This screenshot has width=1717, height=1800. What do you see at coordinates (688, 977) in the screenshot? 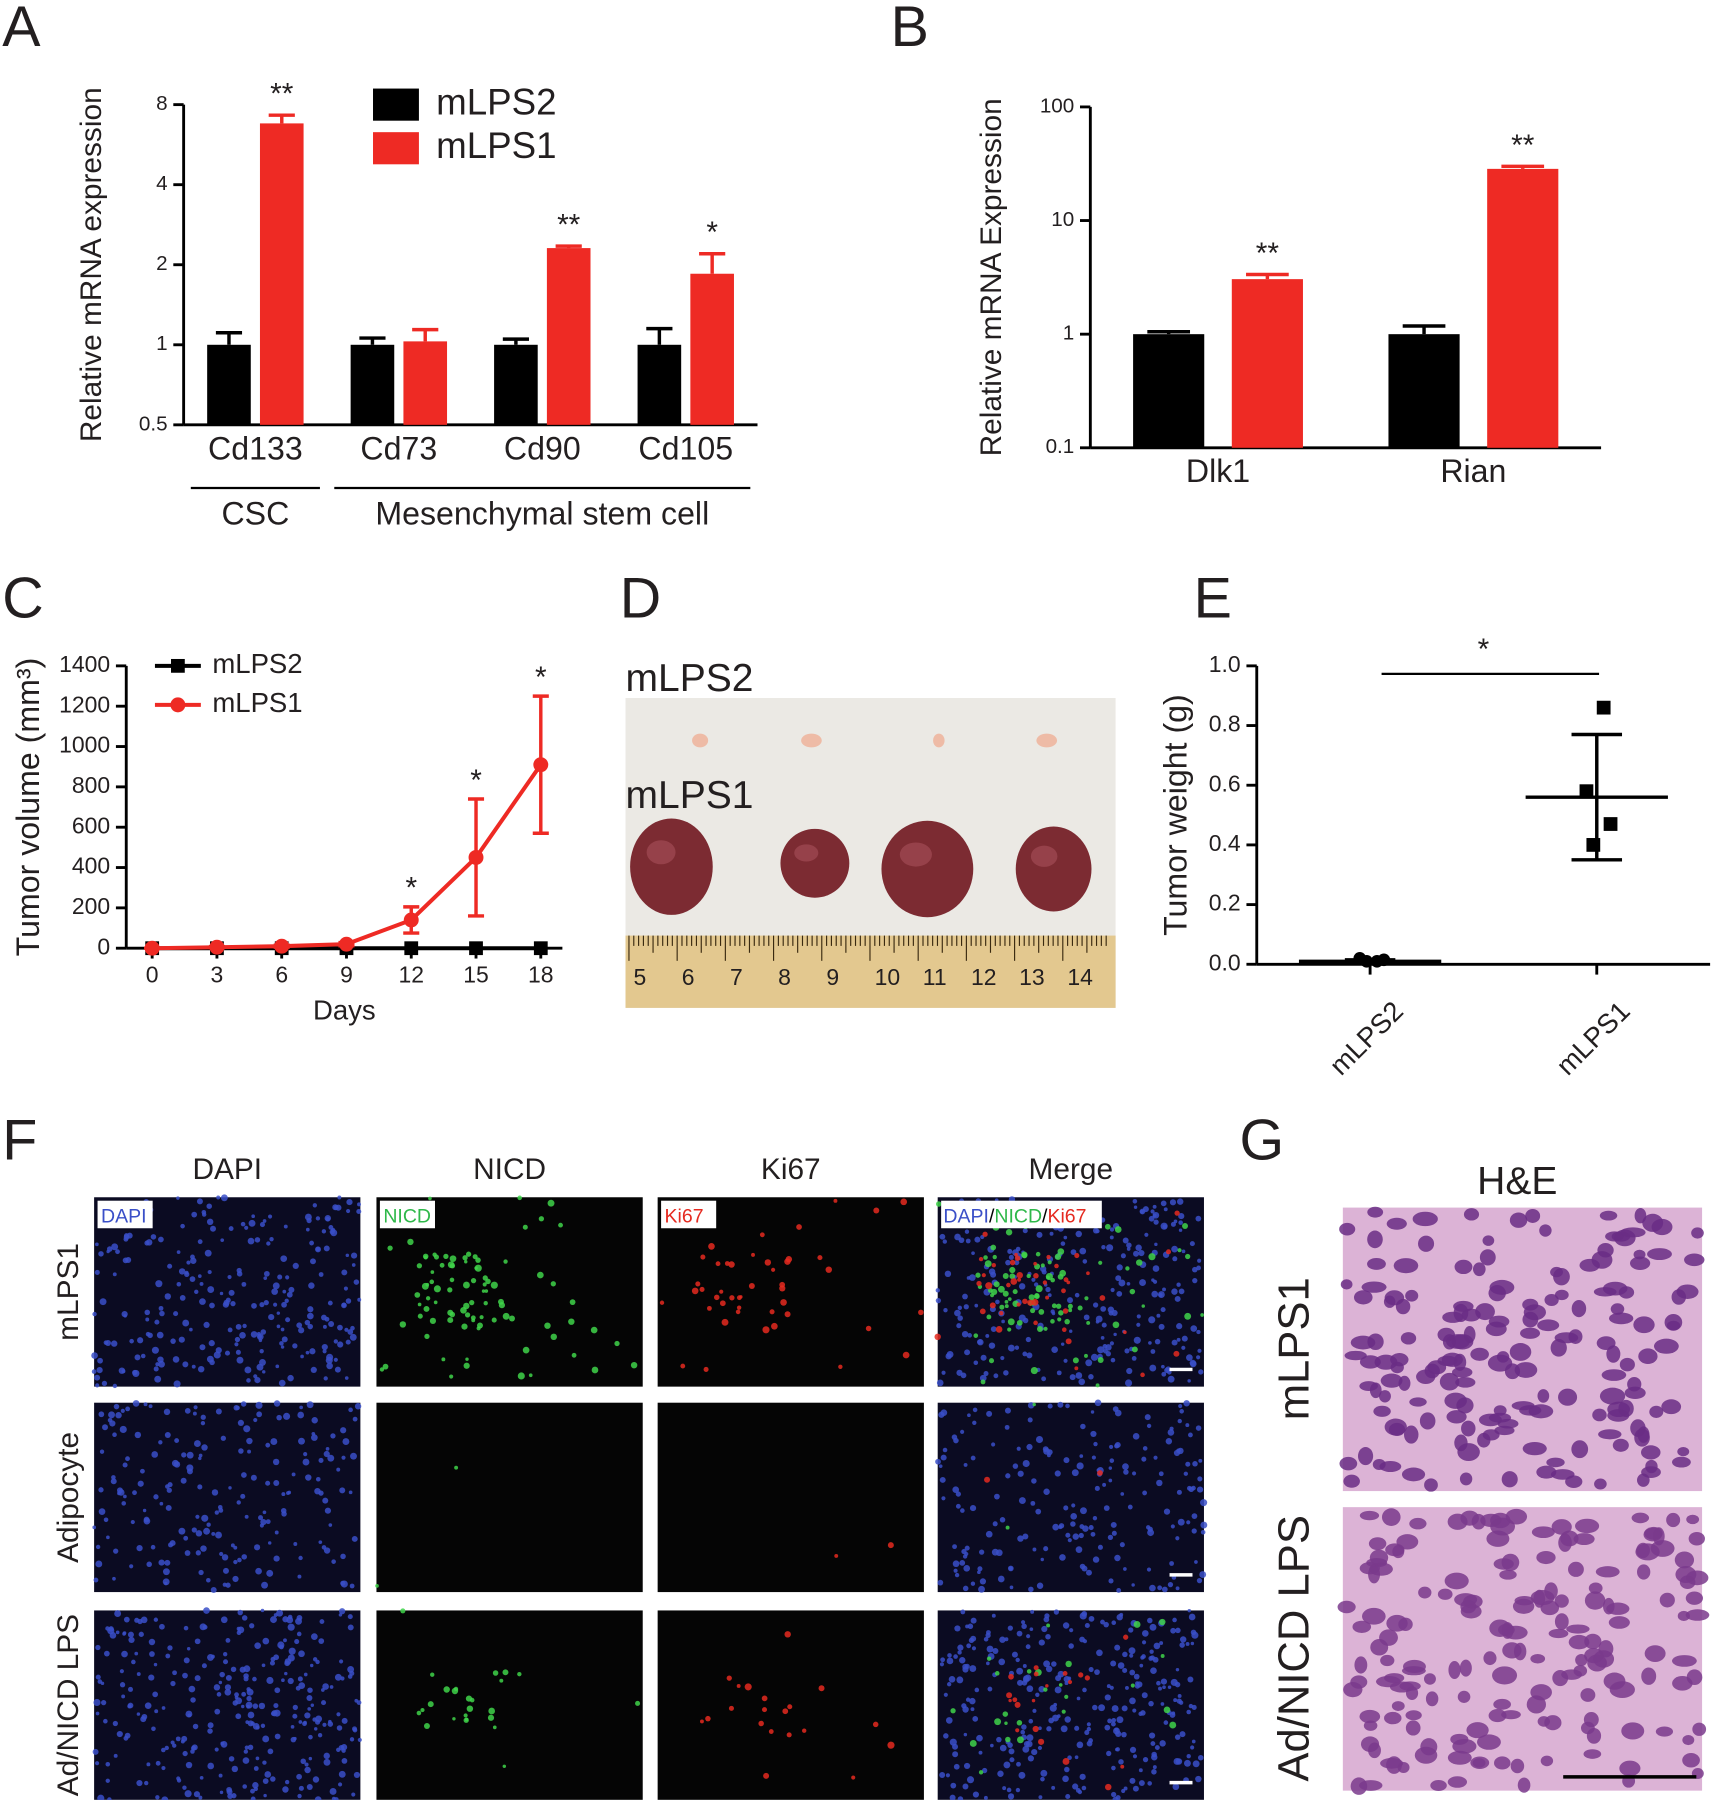
I see `ruler-number: 6` at bounding box center [688, 977].